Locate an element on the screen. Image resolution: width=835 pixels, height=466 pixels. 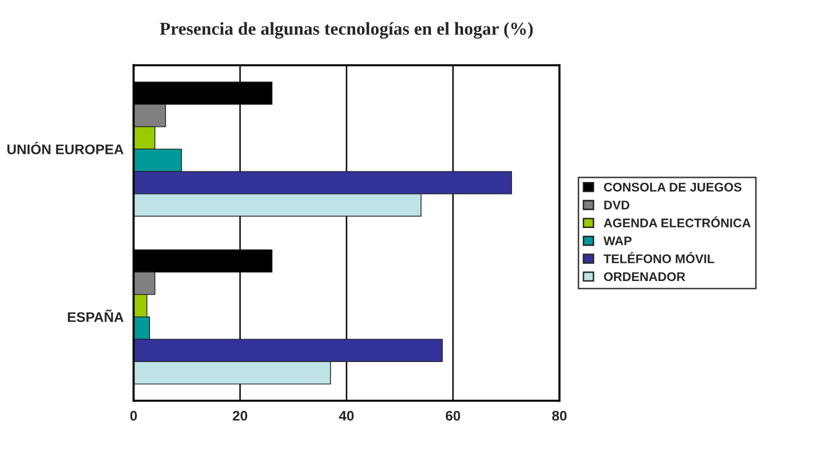
x-tick-label: 40 is located at coordinates (346, 415).